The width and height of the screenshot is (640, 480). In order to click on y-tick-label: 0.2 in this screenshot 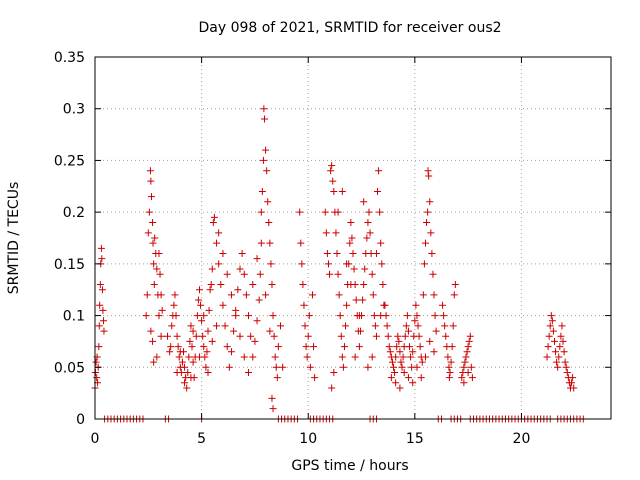, I will do `click(74, 213)`.